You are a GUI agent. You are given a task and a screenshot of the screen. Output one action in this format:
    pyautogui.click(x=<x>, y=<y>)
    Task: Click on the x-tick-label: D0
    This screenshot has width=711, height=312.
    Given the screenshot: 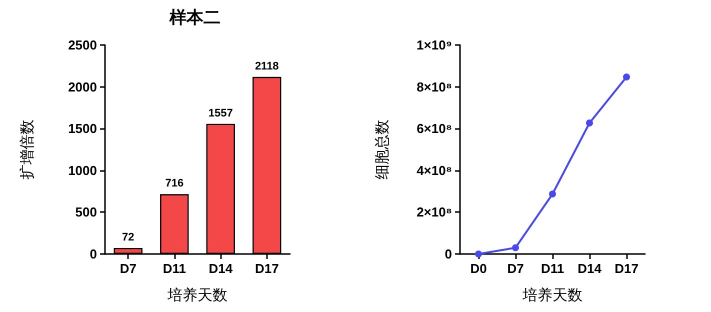 What is the action you would take?
    pyautogui.click(x=478, y=268)
    